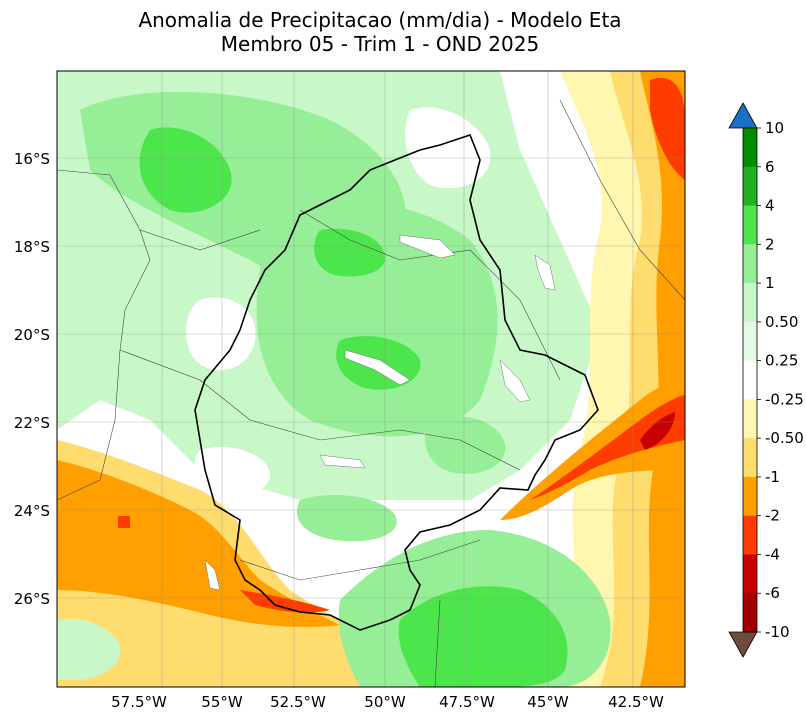  I want to click on colorbar-label: -10, so click(777, 632).